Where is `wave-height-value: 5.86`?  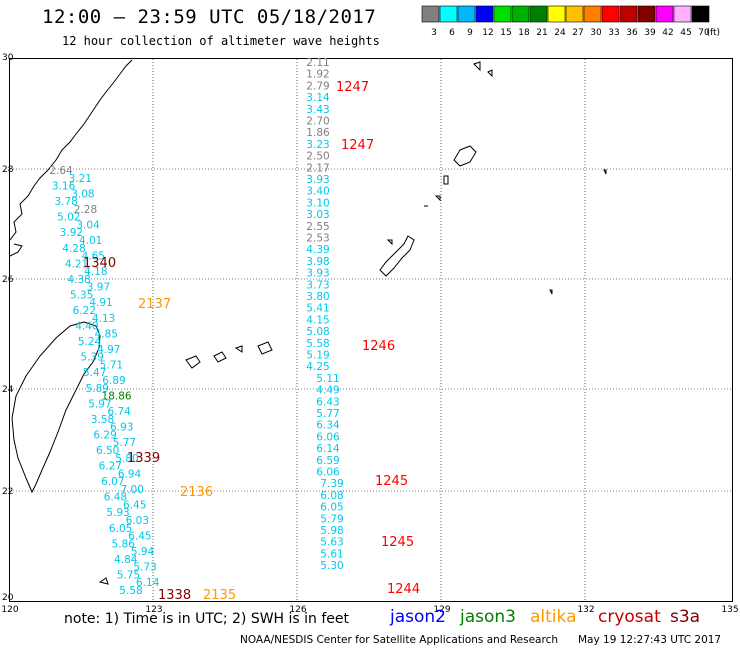 wave-height-value: 5.86 is located at coordinates (124, 544).